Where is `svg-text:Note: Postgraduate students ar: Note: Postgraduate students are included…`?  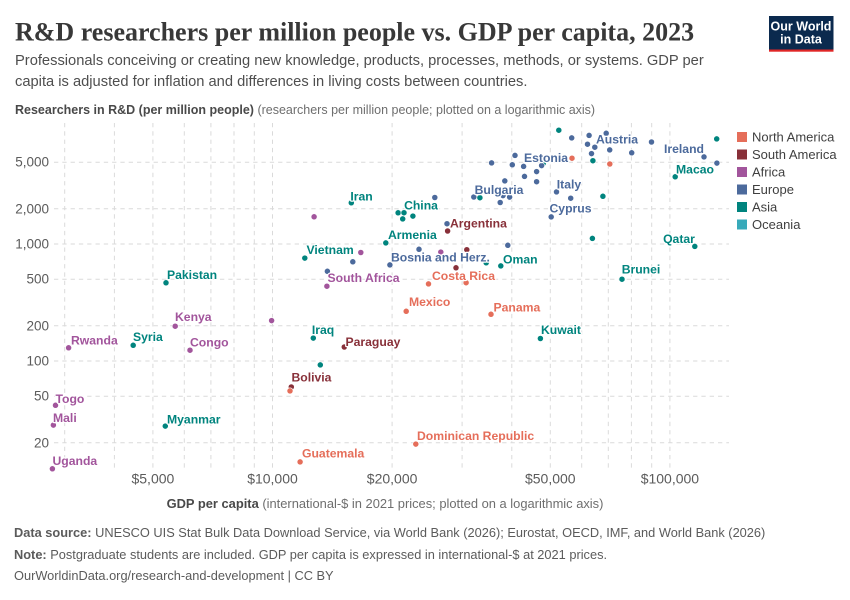
svg-text:Note: Postgraduate students ar: Note: Postgraduate students are included… is located at coordinates (310, 554).